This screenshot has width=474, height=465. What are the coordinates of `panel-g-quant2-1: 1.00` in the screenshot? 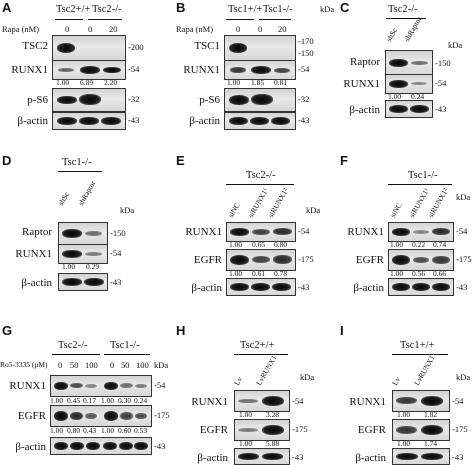 It's located at (57, 430).